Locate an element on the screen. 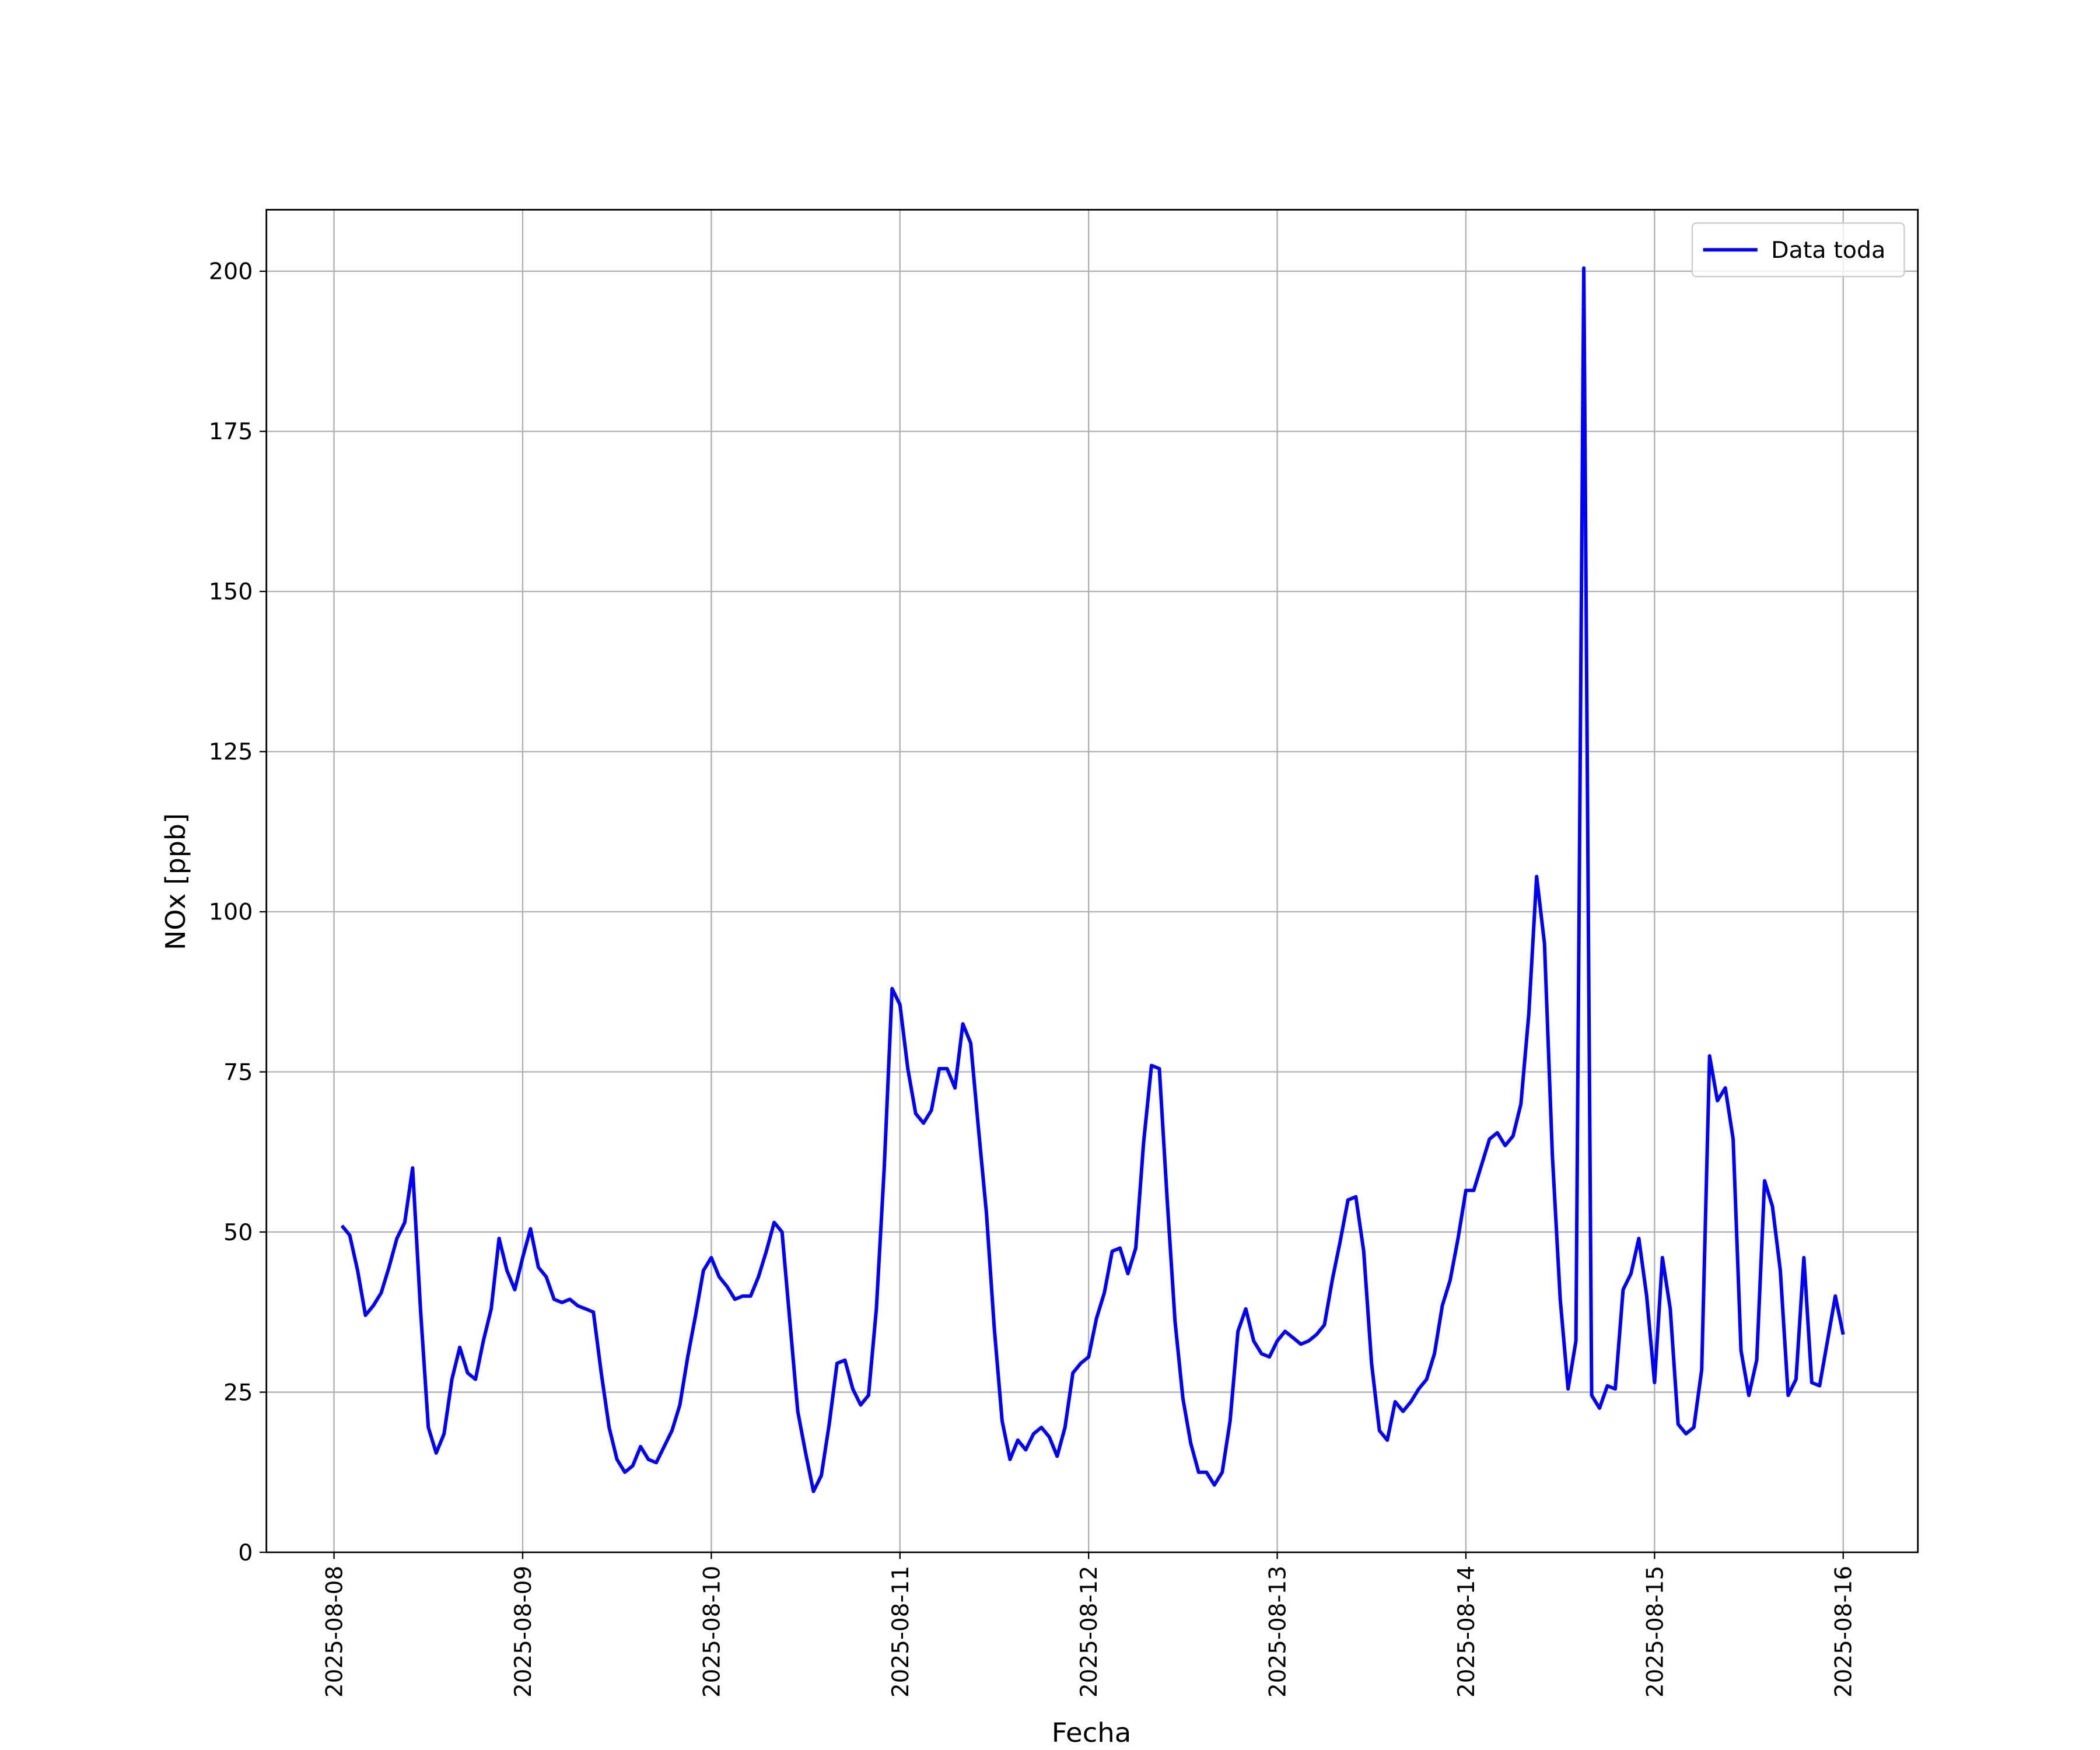 This screenshot has width=2100, height=1750. legend-box is located at coordinates (1798, 250).